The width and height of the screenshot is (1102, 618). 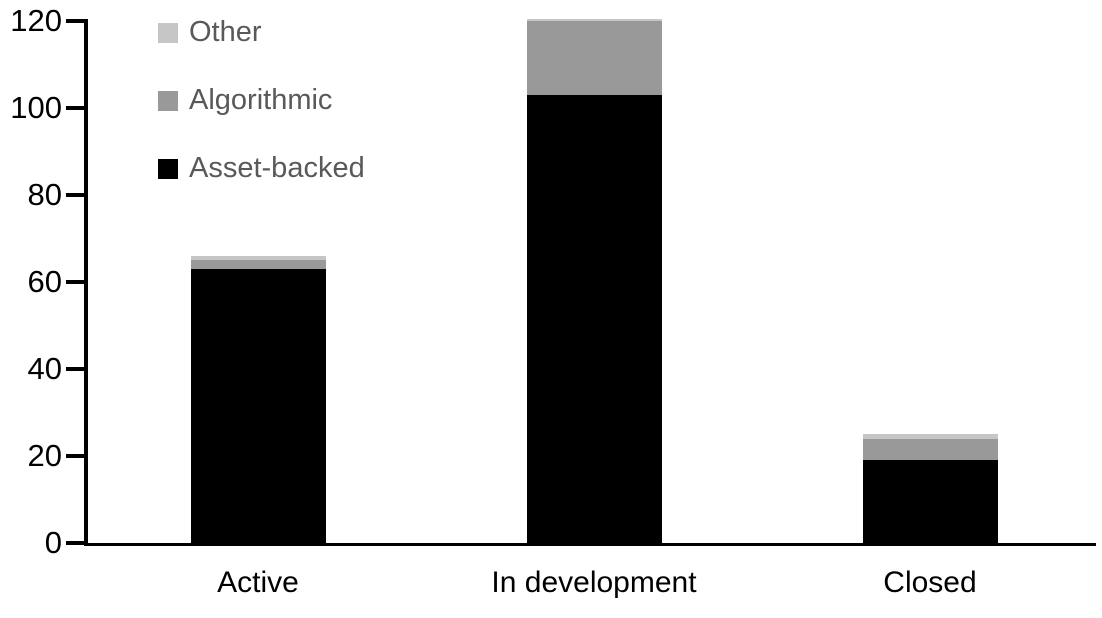 I want to click on category-label: In development, so click(x=594, y=582).